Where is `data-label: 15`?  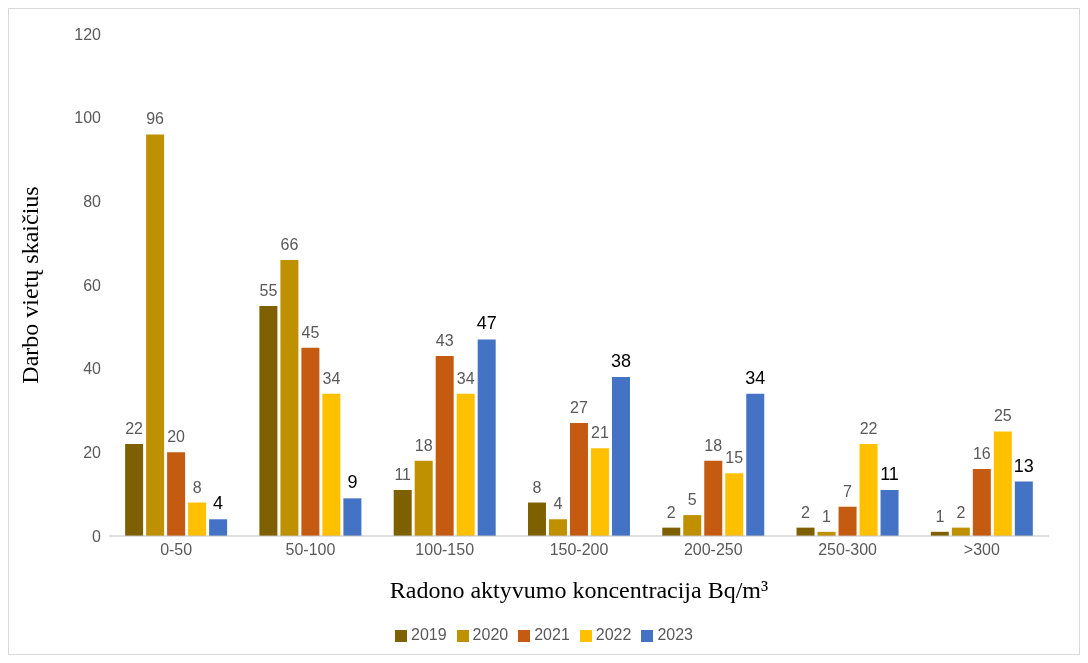 data-label: 15 is located at coordinates (734, 458).